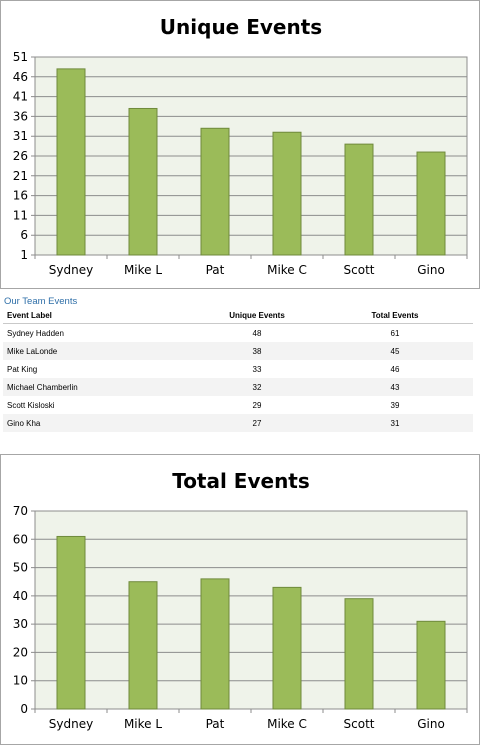 The width and height of the screenshot is (482, 746). What do you see at coordinates (395, 351) in the screenshot?
I see `total-events-cell: 45` at bounding box center [395, 351].